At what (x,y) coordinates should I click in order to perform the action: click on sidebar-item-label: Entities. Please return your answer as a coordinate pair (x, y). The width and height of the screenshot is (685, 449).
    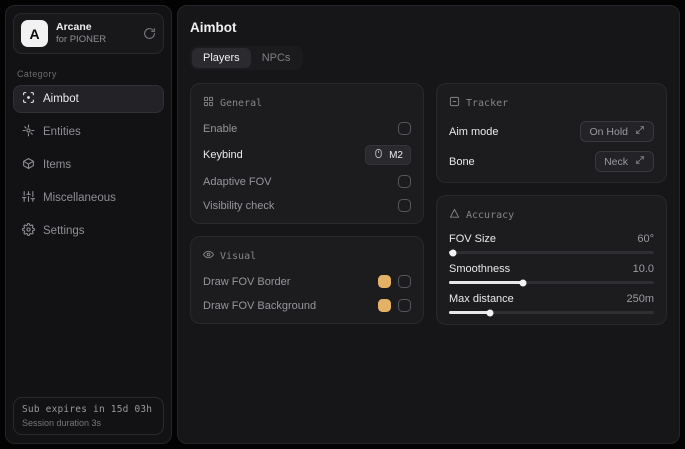
    Looking at the image, I should click on (62, 132).